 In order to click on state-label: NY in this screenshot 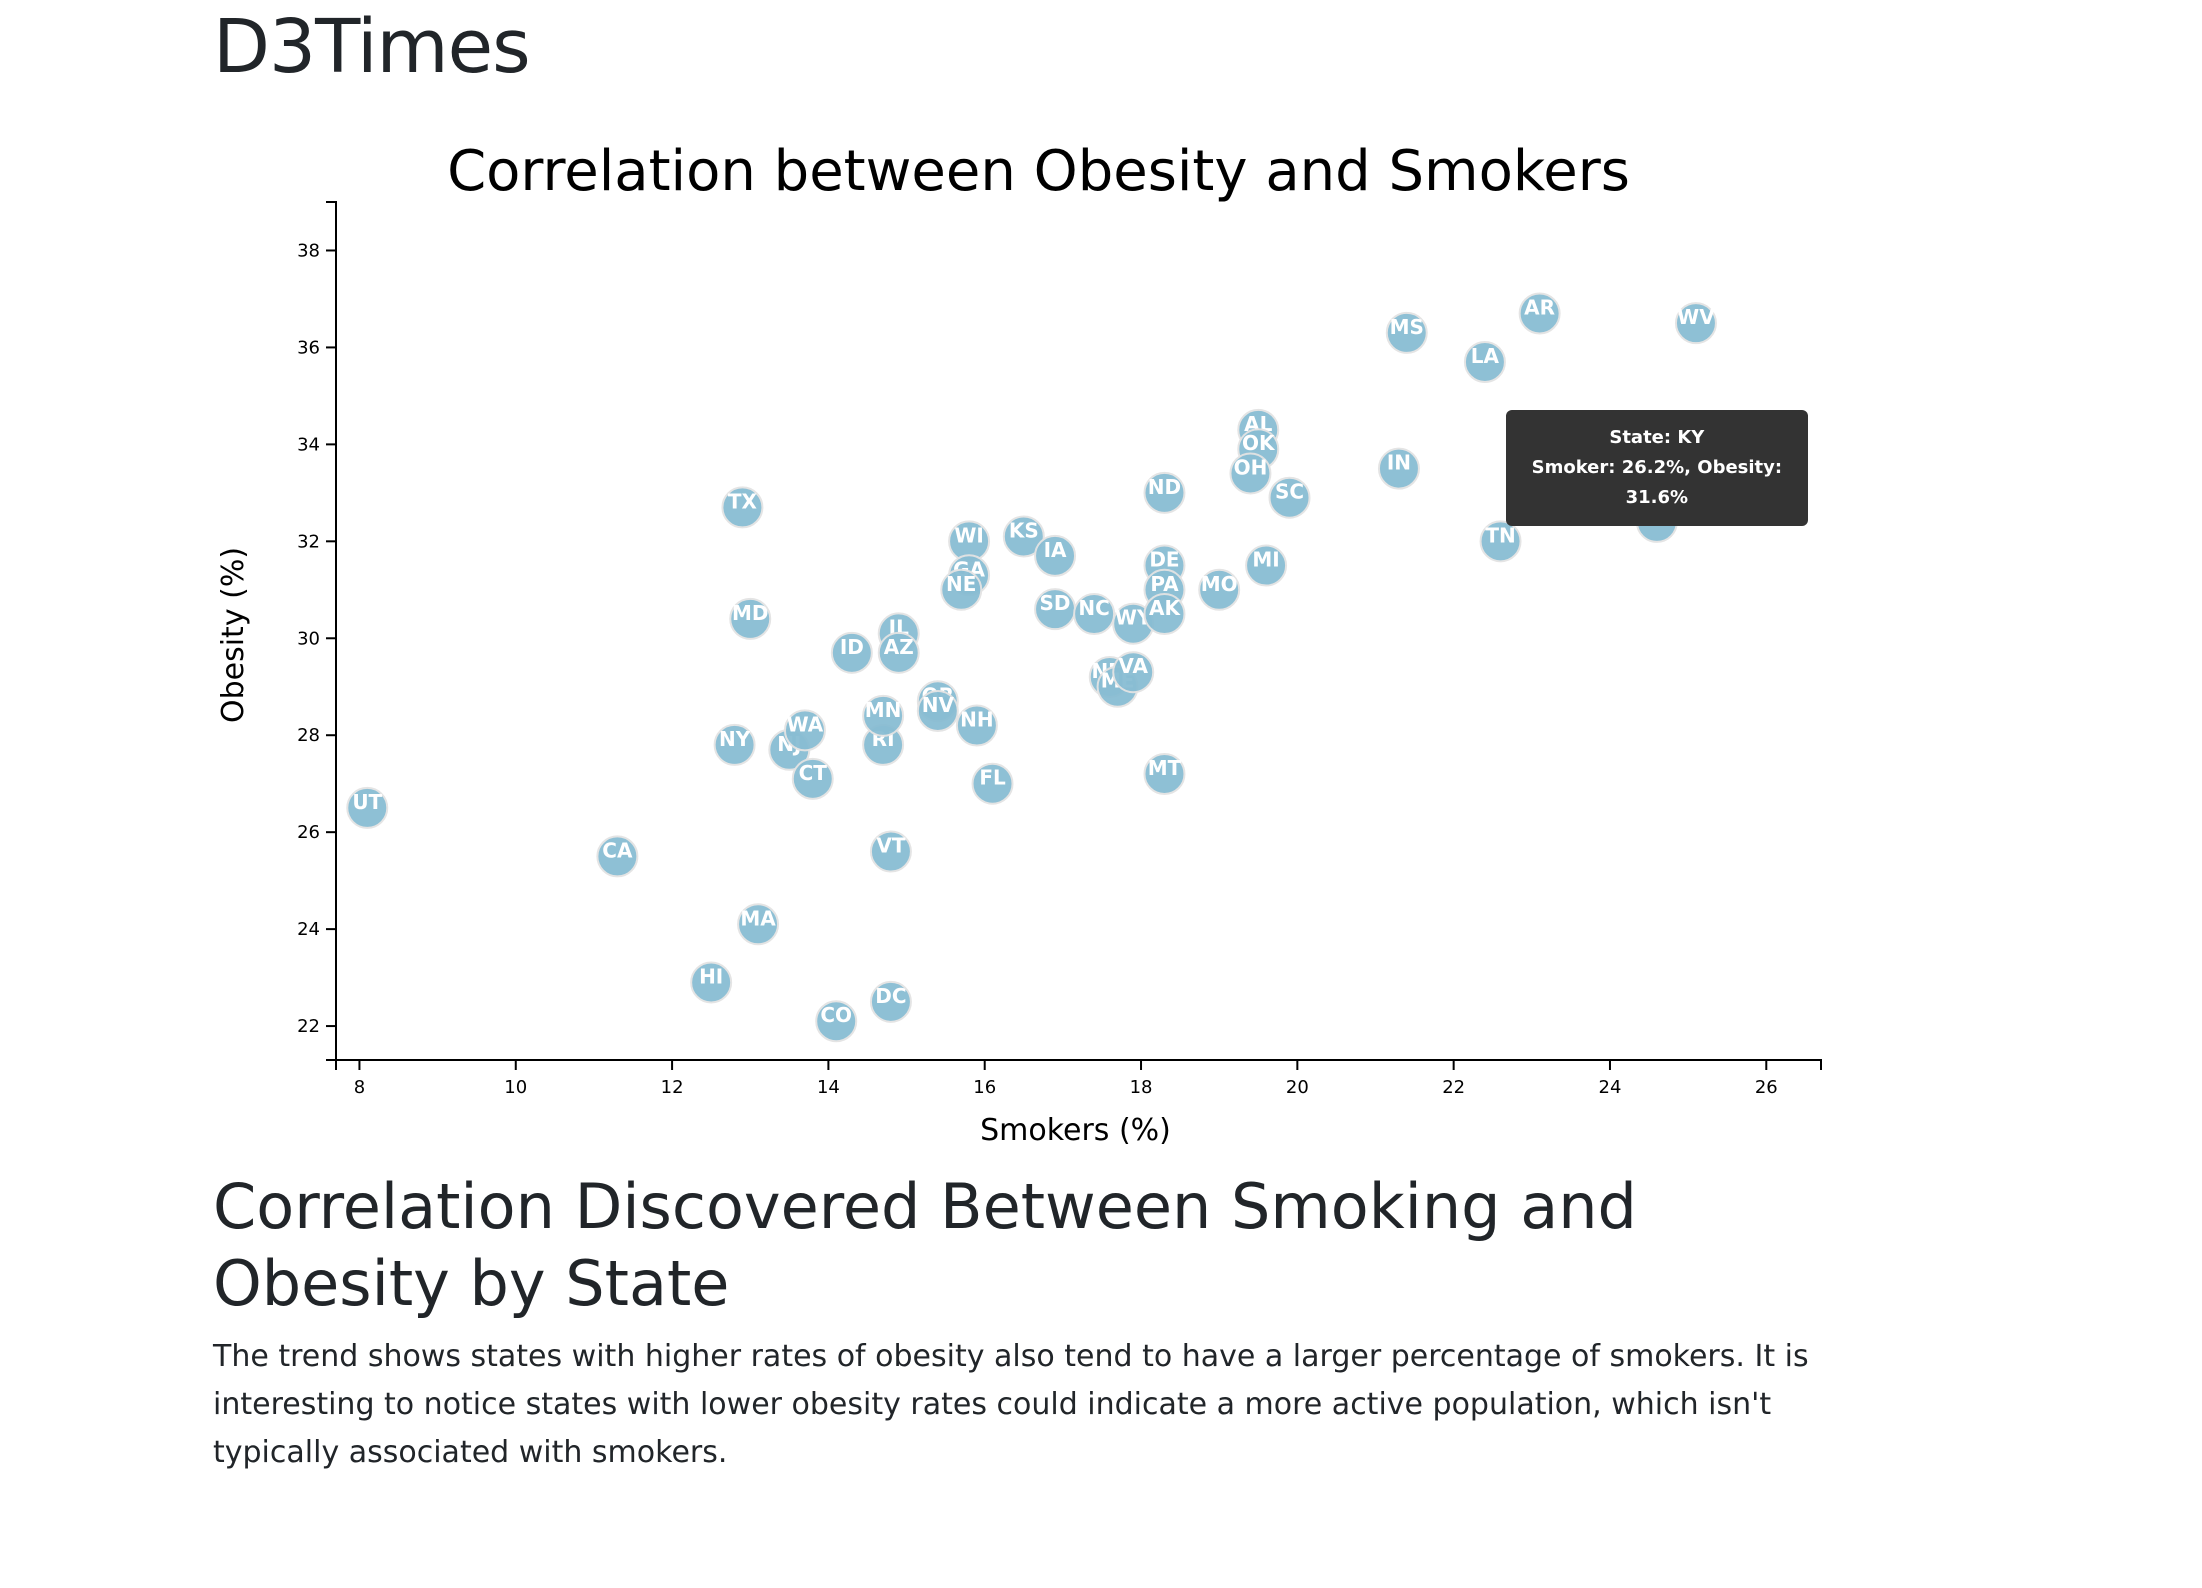, I will do `click(735, 739)`.